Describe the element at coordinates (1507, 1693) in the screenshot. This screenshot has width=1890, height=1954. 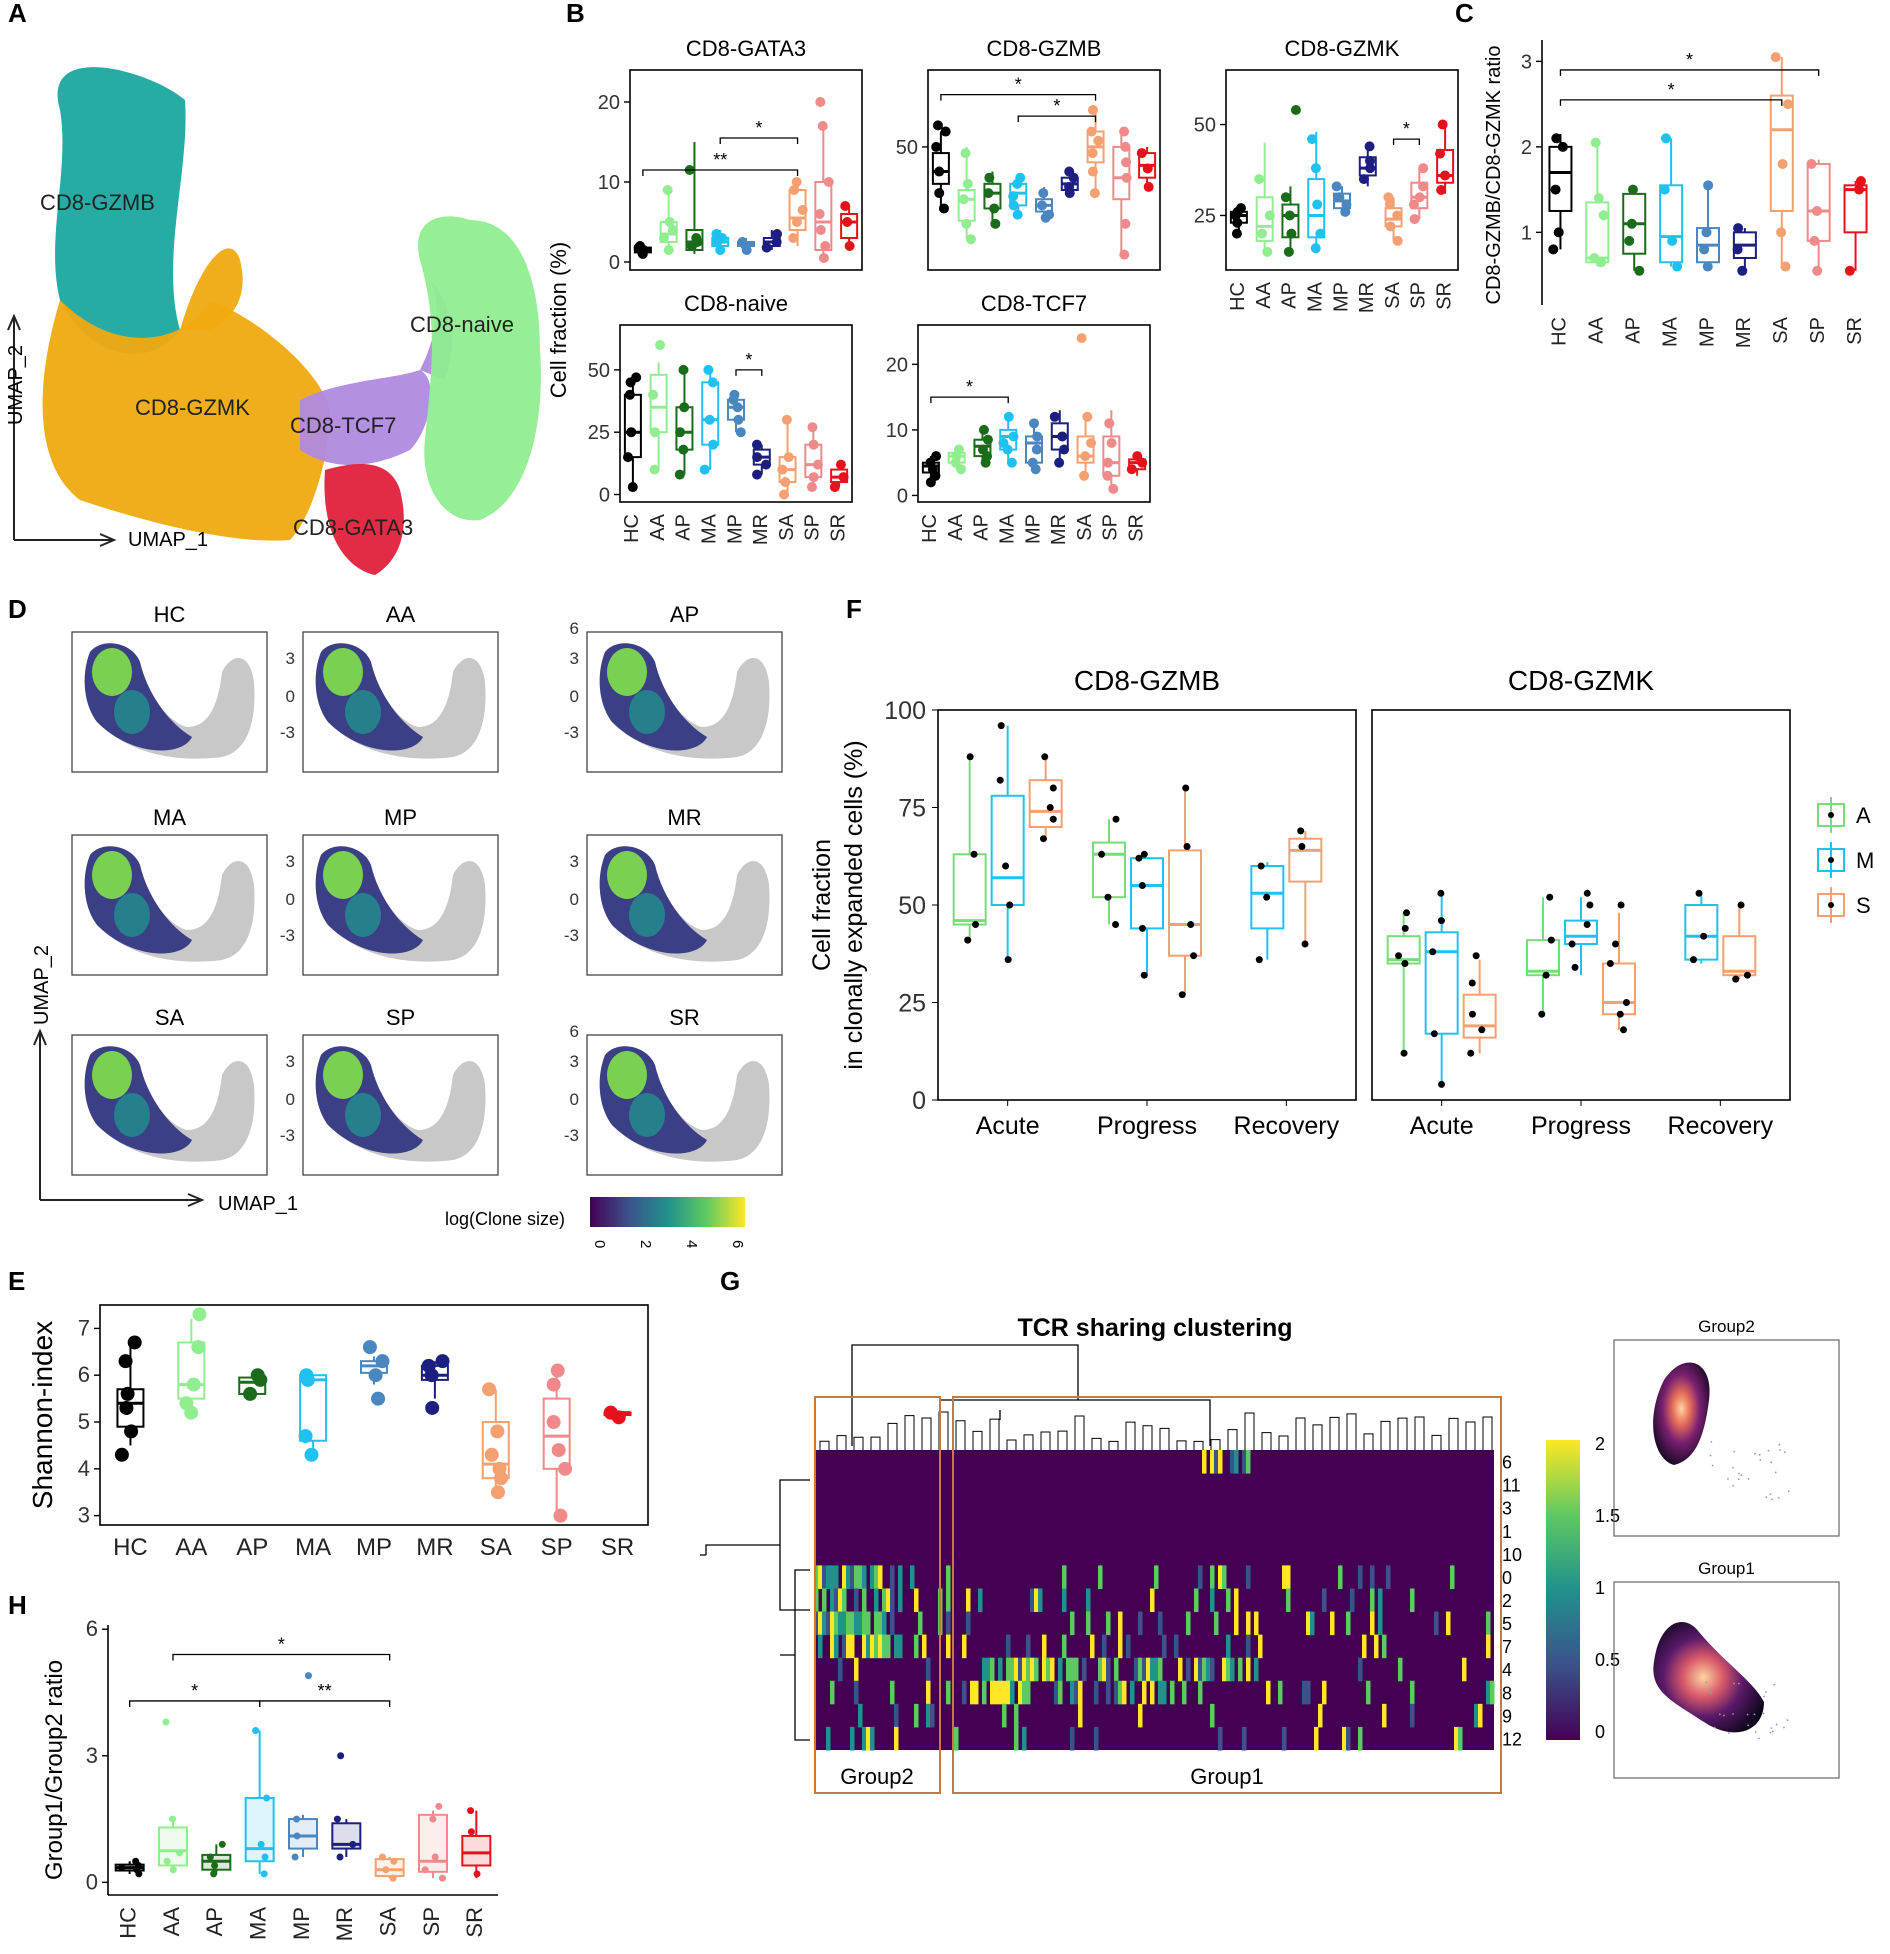
I see `g-row-label: 8` at that location.